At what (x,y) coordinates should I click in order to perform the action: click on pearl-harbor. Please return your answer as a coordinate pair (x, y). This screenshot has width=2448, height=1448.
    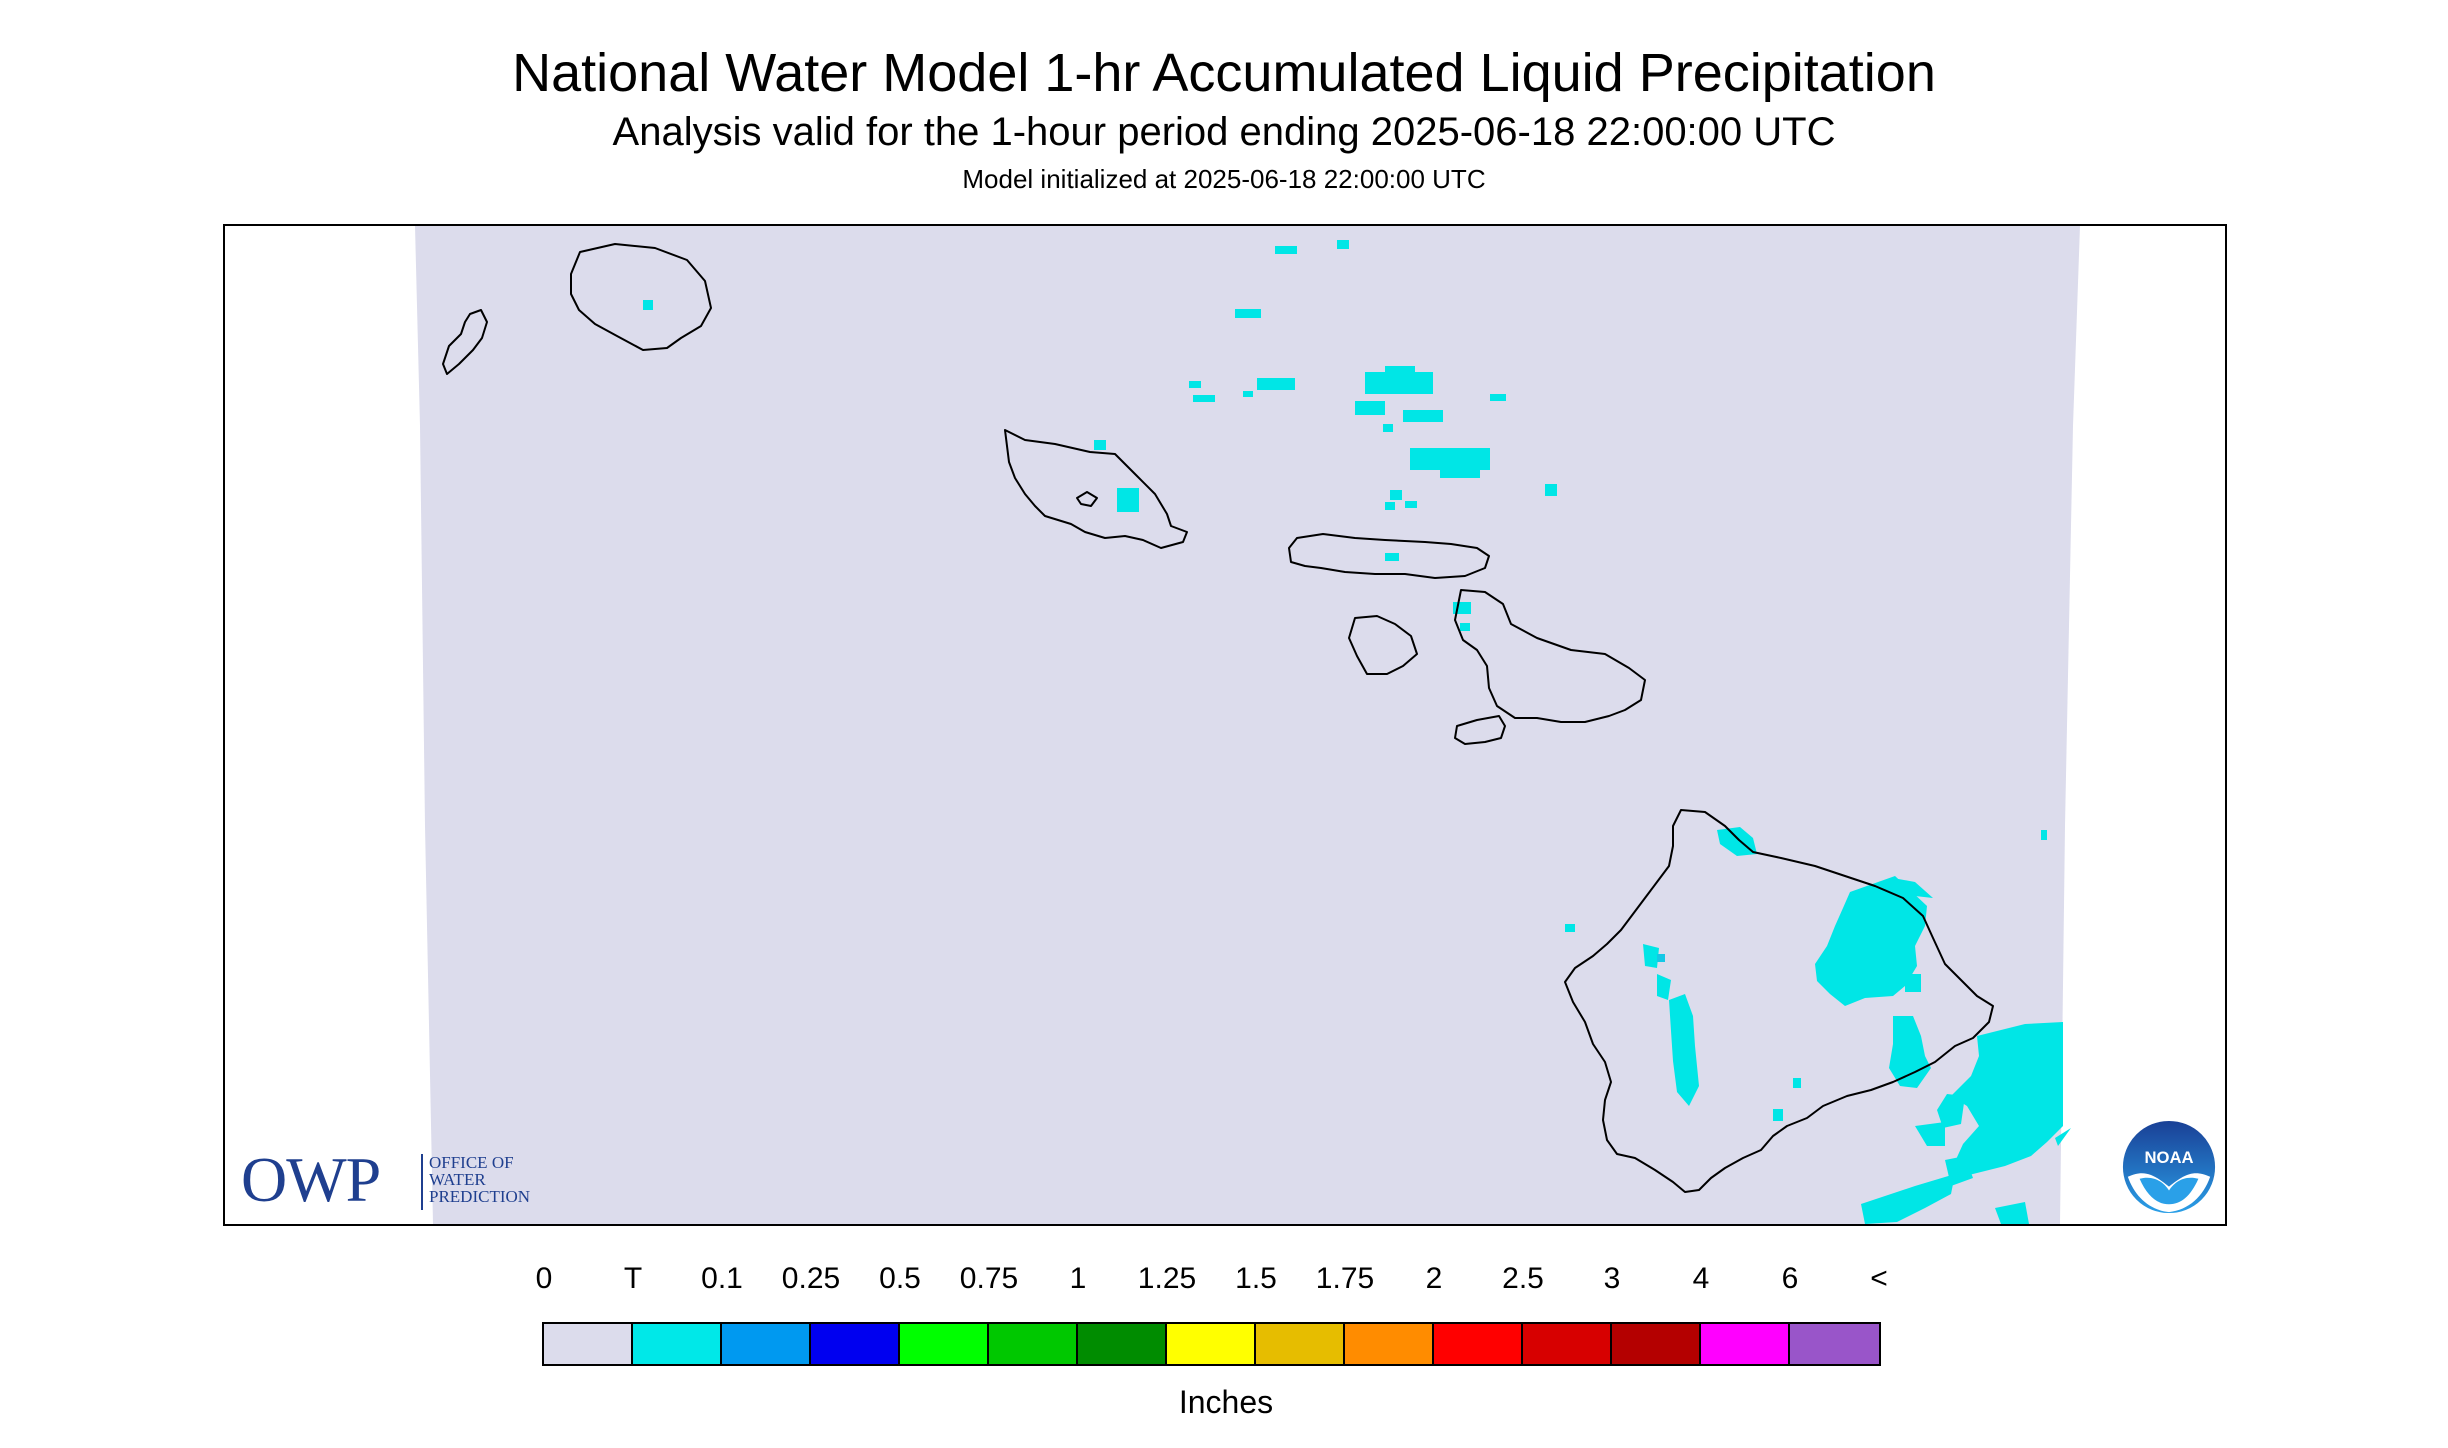
    Looking at the image, I should click on (1087, 499).